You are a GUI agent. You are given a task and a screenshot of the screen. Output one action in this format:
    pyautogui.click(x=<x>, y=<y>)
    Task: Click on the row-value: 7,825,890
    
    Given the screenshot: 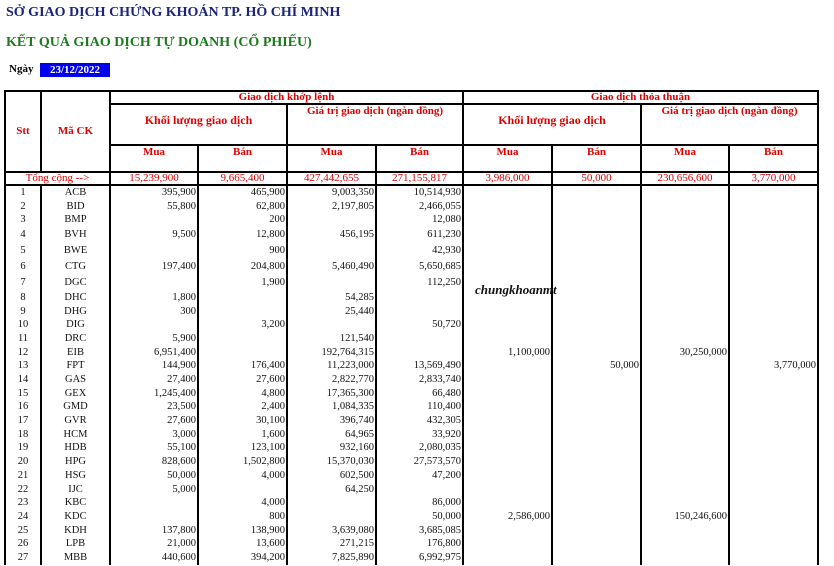 What is the action you would take?
    pyautogui.click(x=331, y=558)
    